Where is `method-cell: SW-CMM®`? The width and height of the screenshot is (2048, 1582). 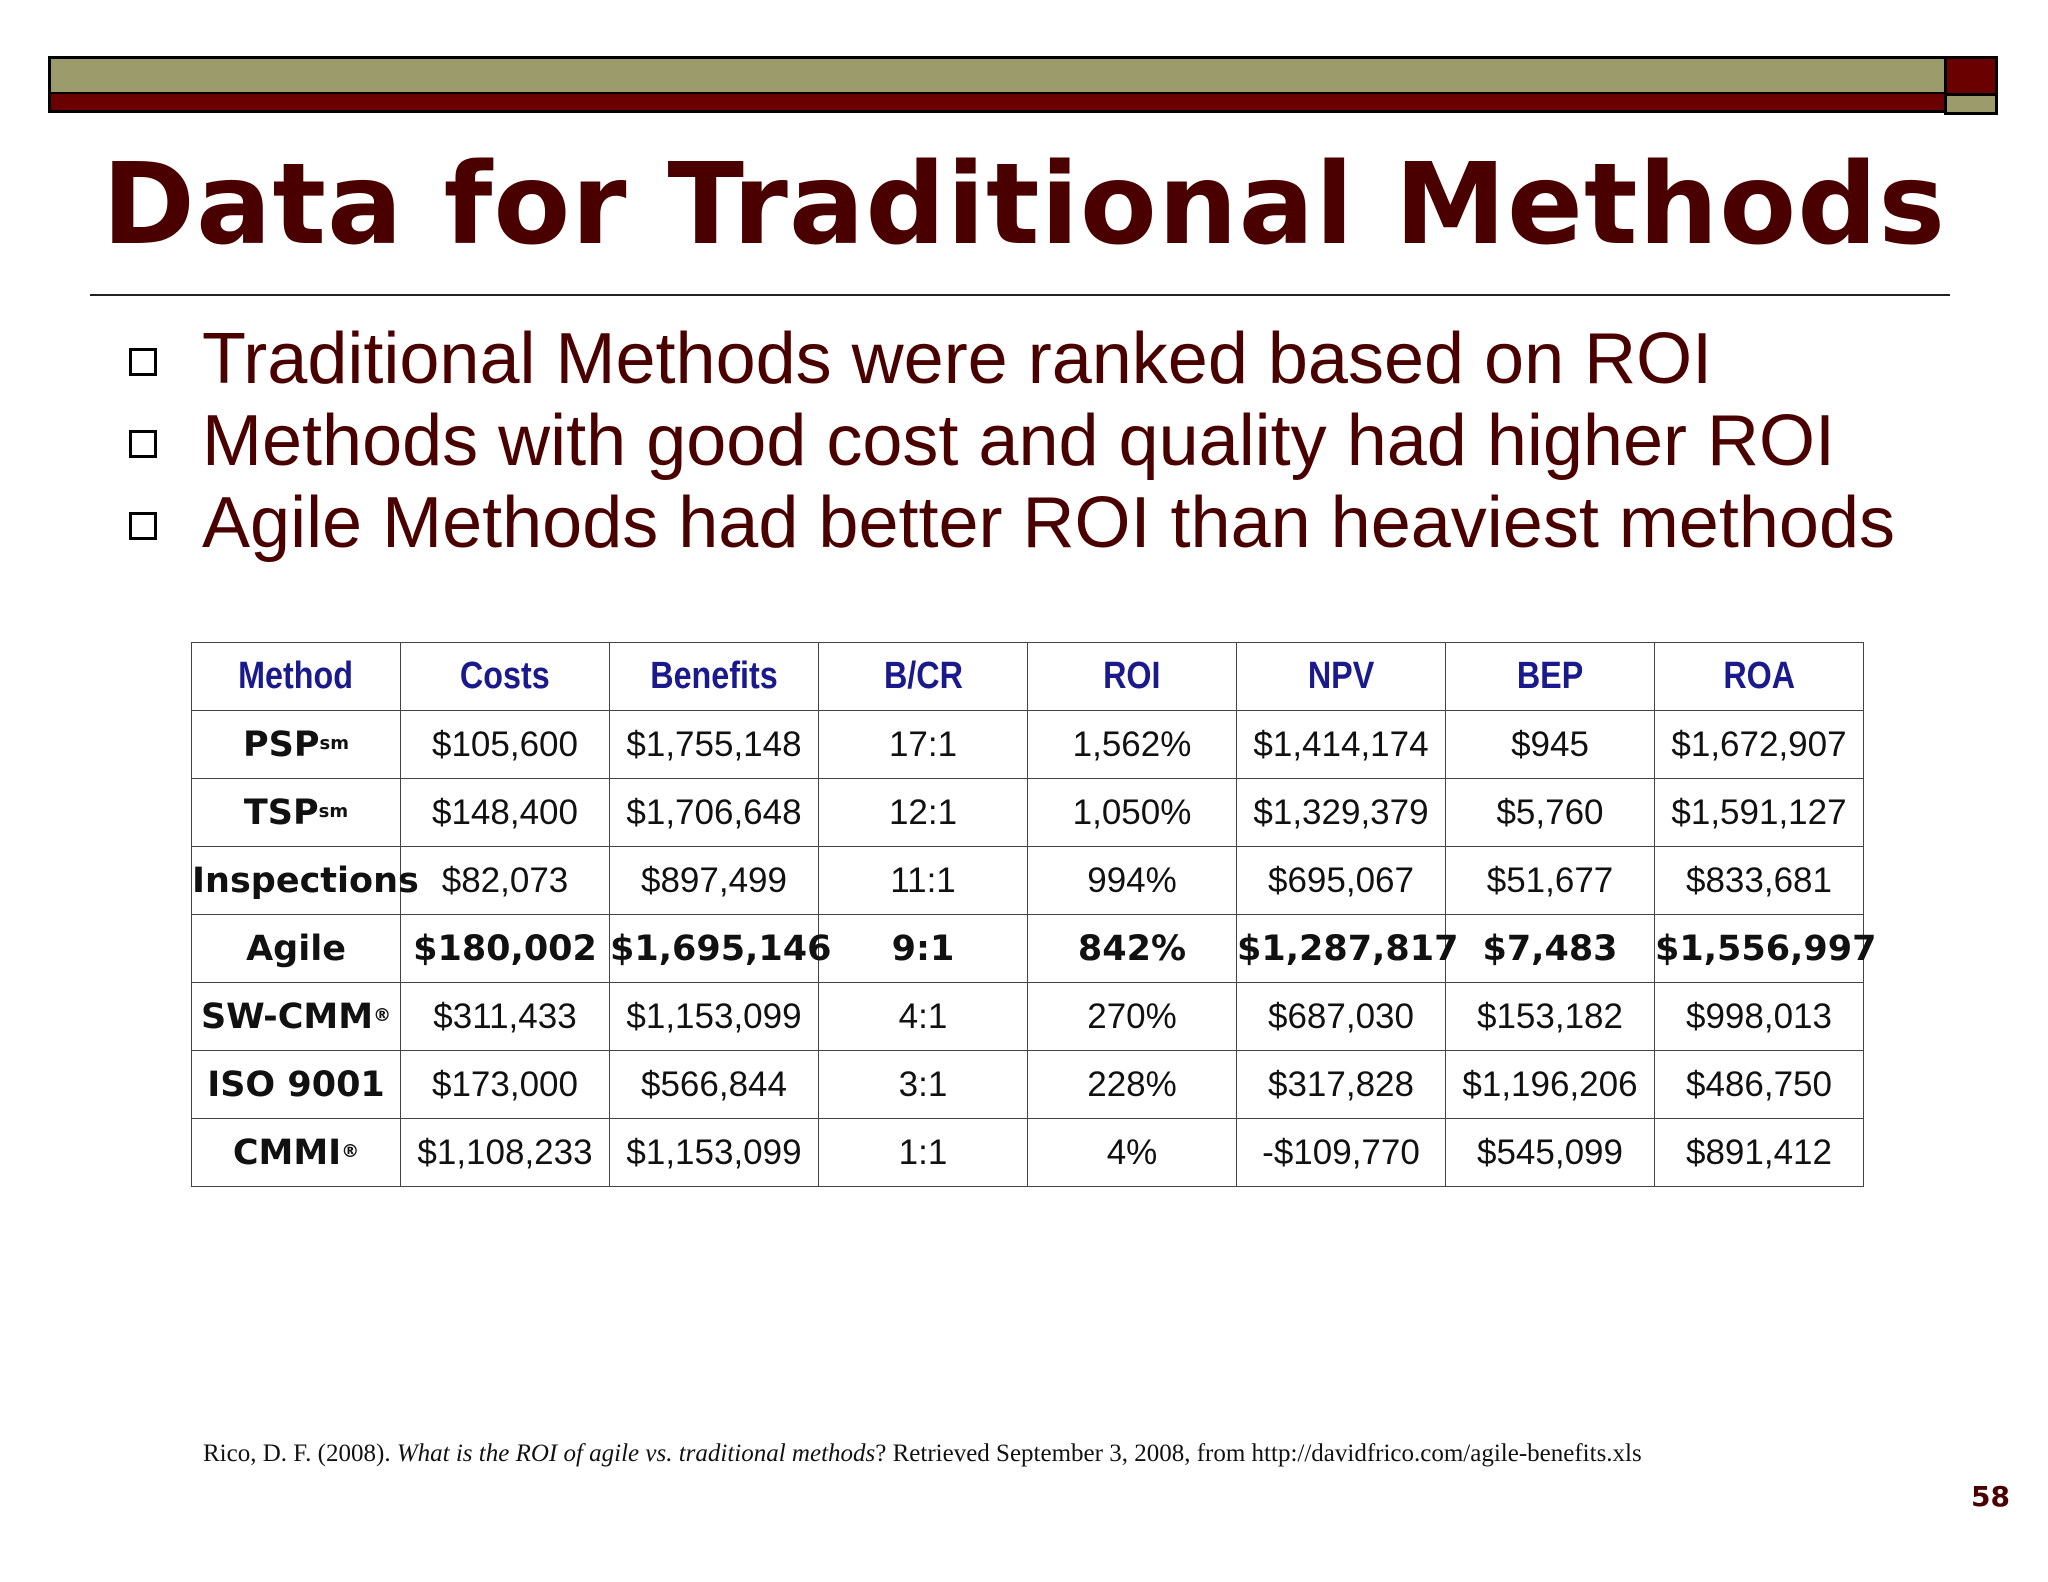
method-cell: SW-CMM® is located at coordinates (296, 1016).